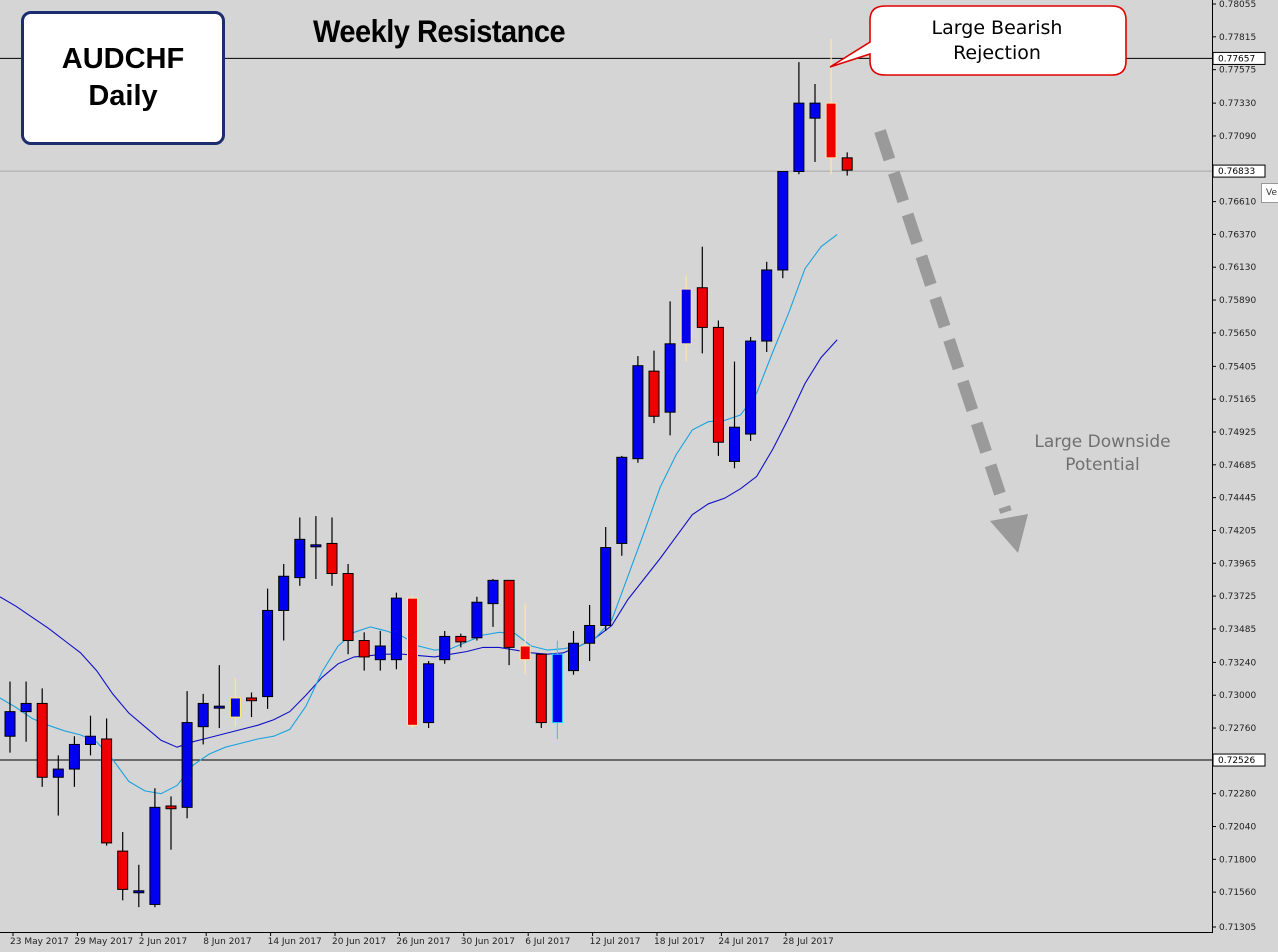 The width and height of the screenshot is (1278, 952). What do you see at coordinates (295, 942) in the screenshot?
I see `x-tick-label: 14 Jun 2017` at bounding box center [295, 942].